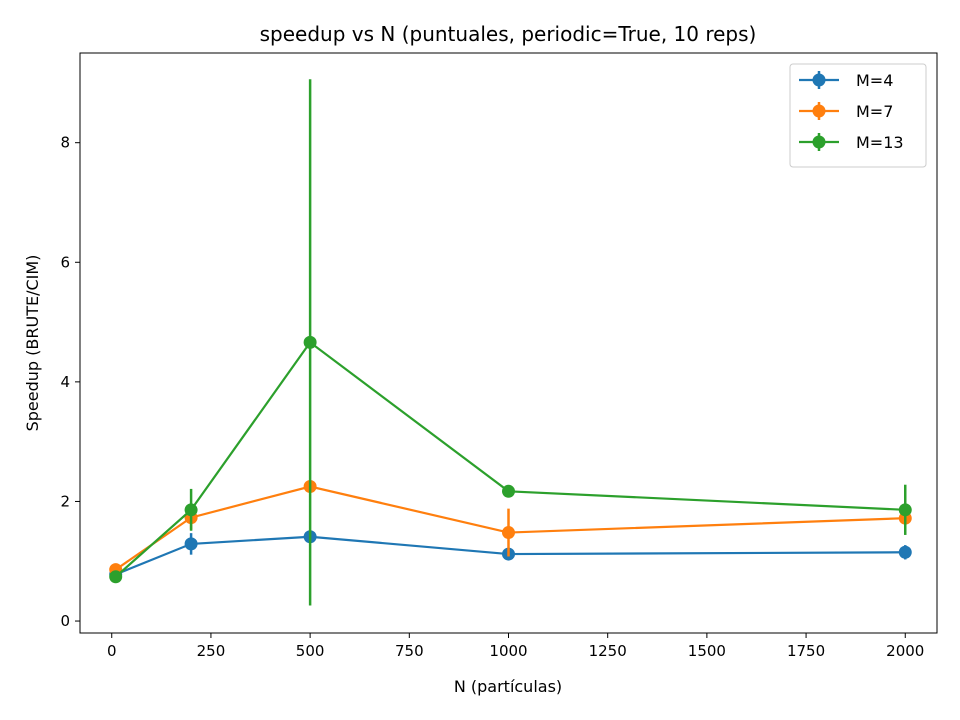  Describe the element at coordinates (211, 651) in the screenshot. I see `x-tick-label: 250` at that location.